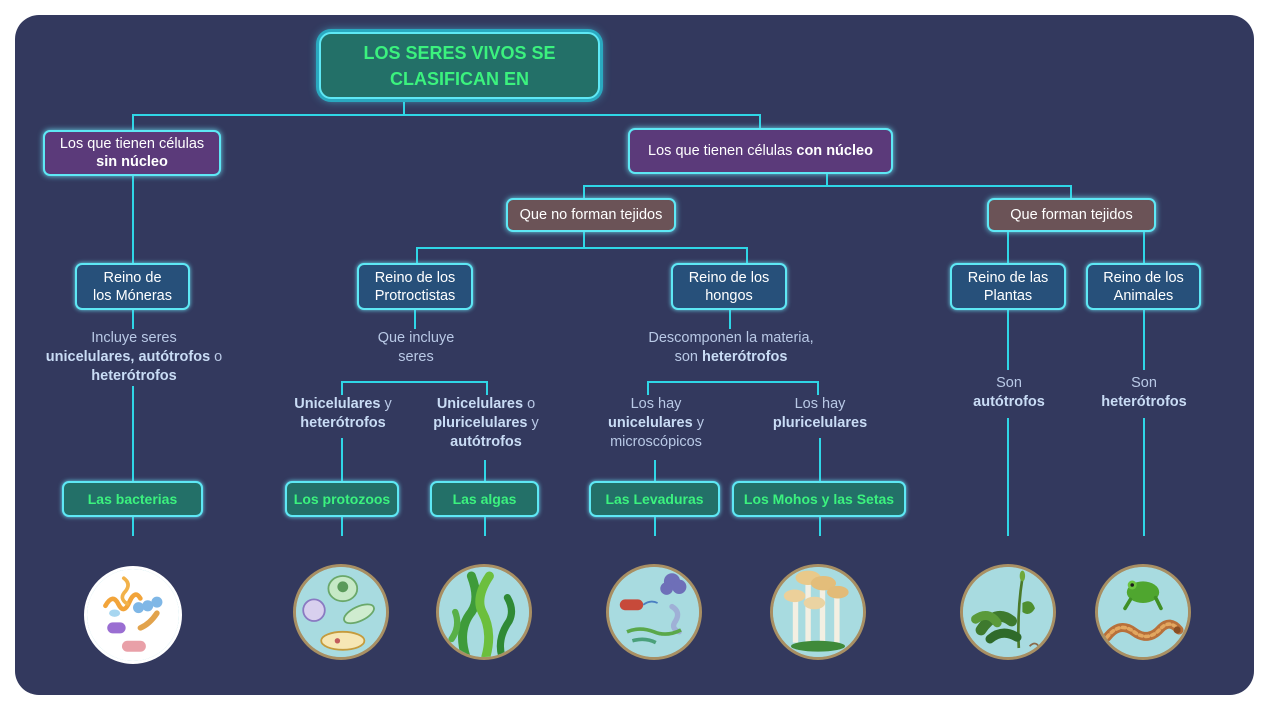  I want to click on desc-plantas-l1: Son, so click(1009, 383).